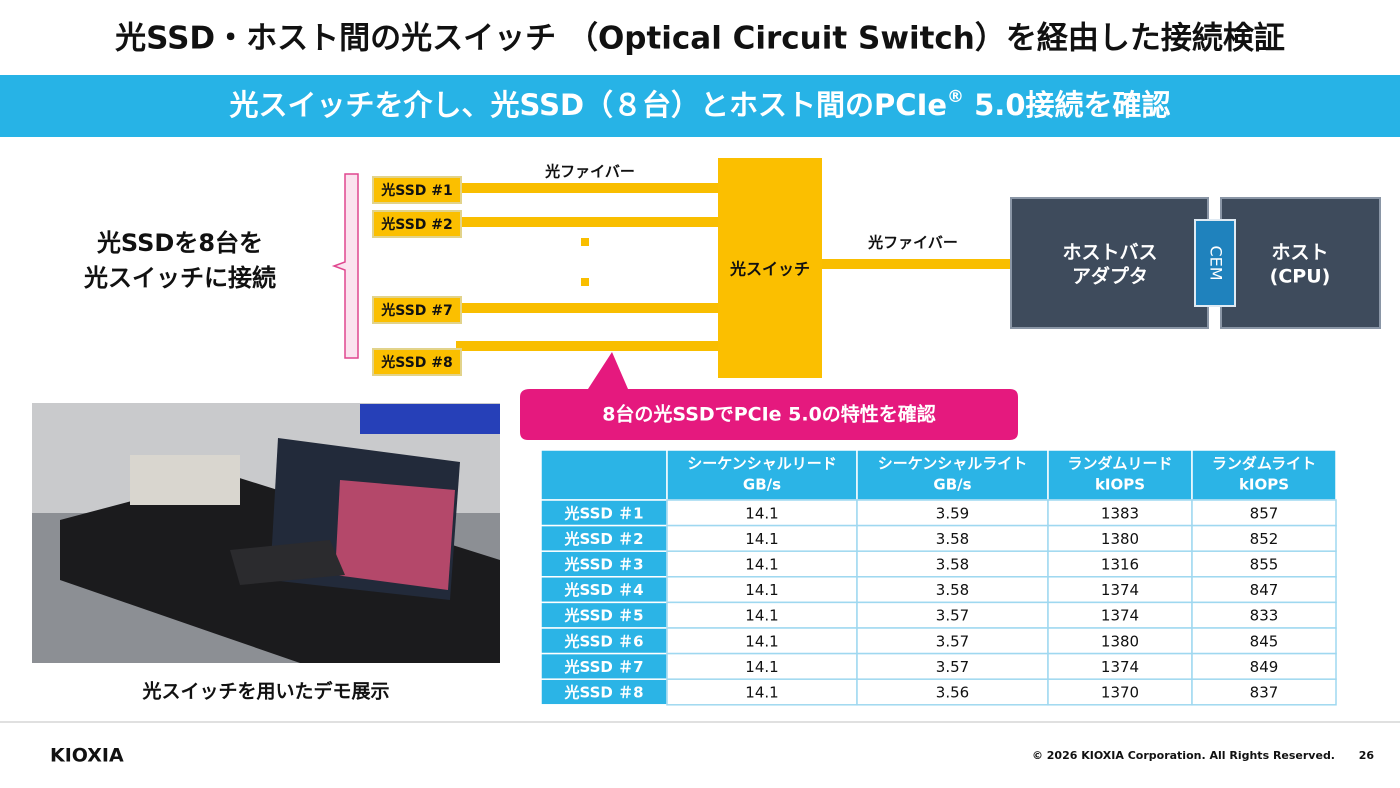 Image resolution: width=1400 pixels, height=788 pixels. Describe the element at coordinates (1216, 262) in the screenshot. I see `cem-label: CEM` at that location.